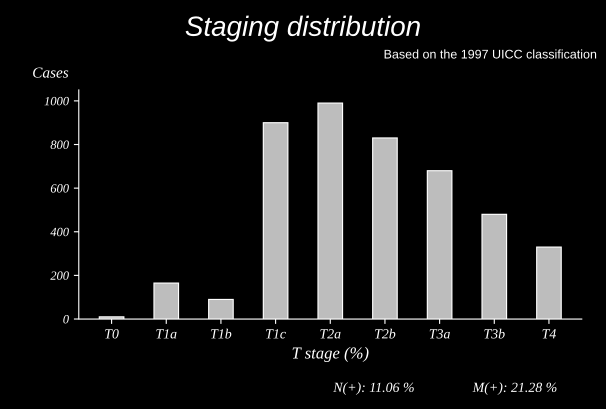 The height and width of the screenshot is (409, 606). What do you see at coordinates (330, 354) in the screenshot?
I see `x-axis-title: T stage (%)` at bounding box center [330, 354].